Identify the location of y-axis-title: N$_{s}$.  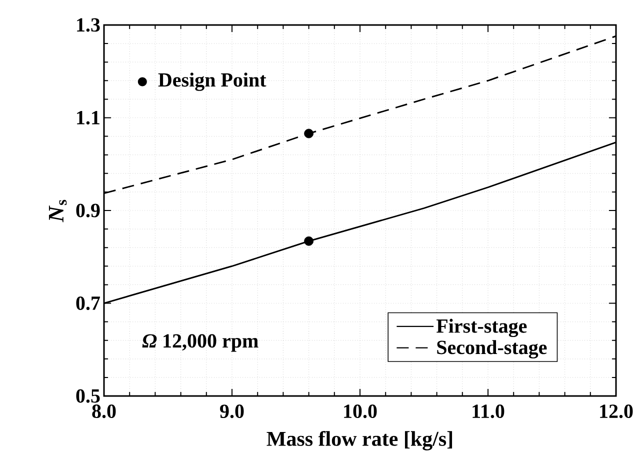
(57, 211).